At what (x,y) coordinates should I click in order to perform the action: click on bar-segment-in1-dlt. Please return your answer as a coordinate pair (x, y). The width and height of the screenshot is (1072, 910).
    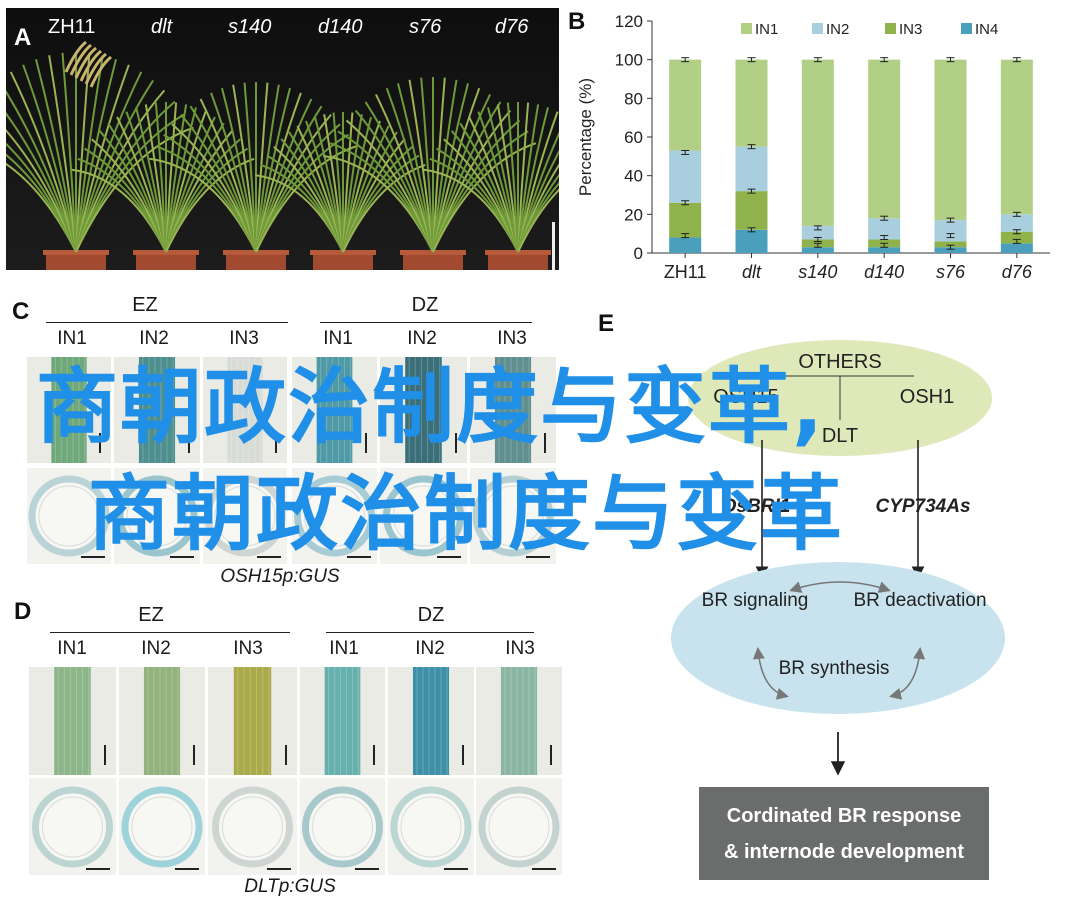
    Looking at the image, I should click on (751, 103).